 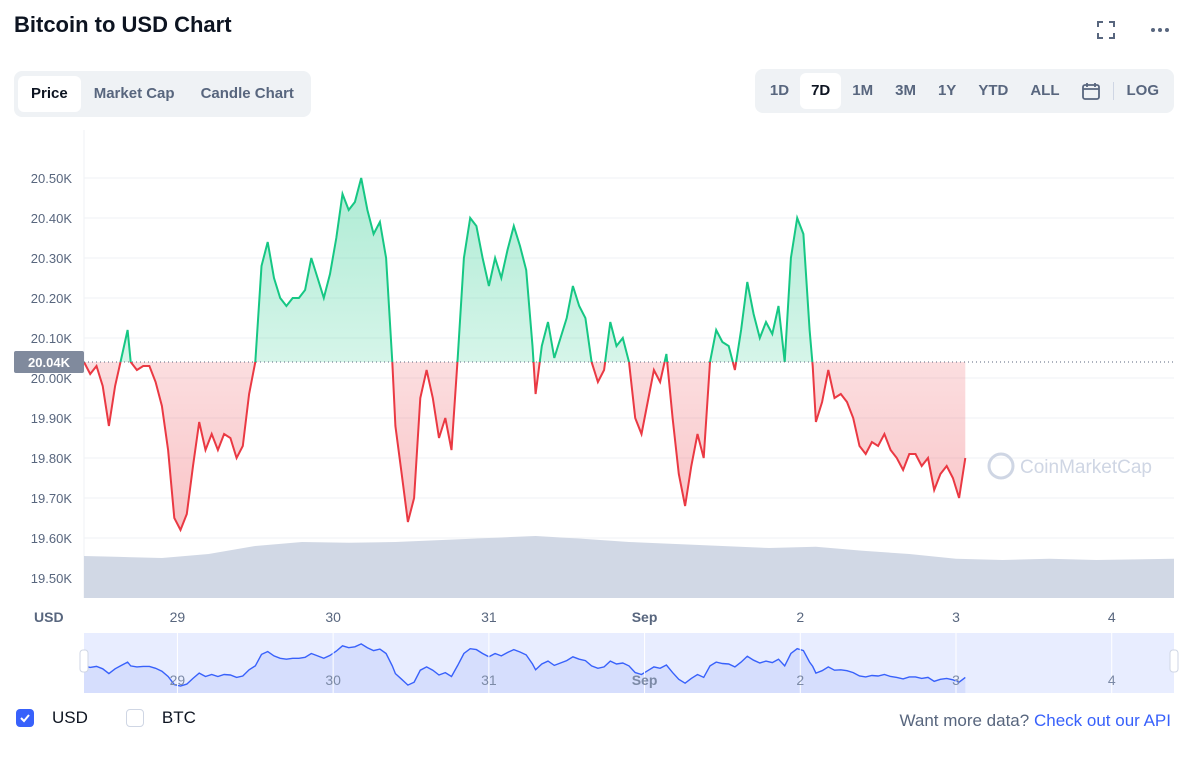 What do you see at coordinates (52, 178) in the screenshot?
I see `y-tick-label: 20.50K` at bounding box center [52, 178].